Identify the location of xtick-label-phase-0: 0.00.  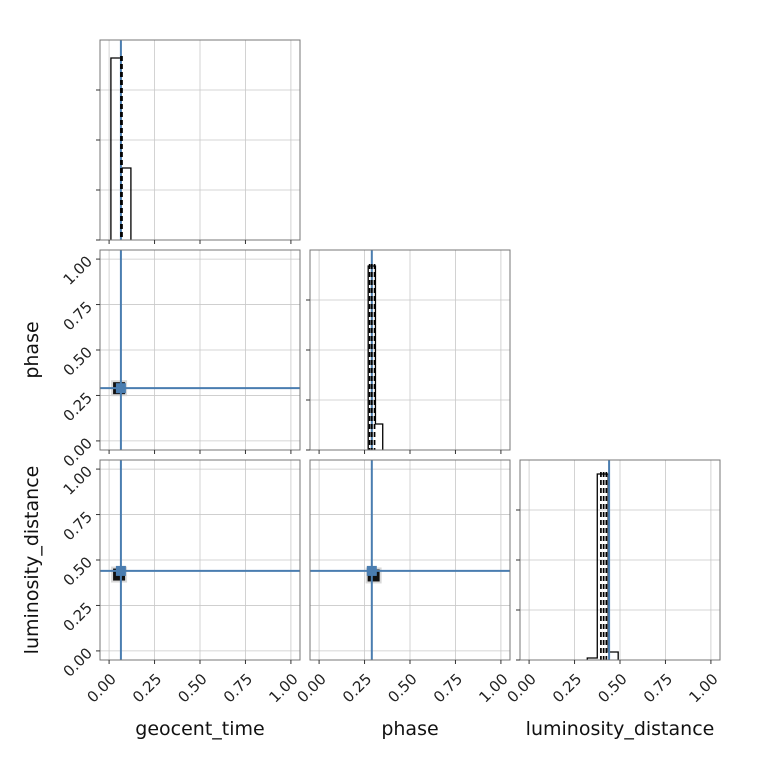
(311, 688).